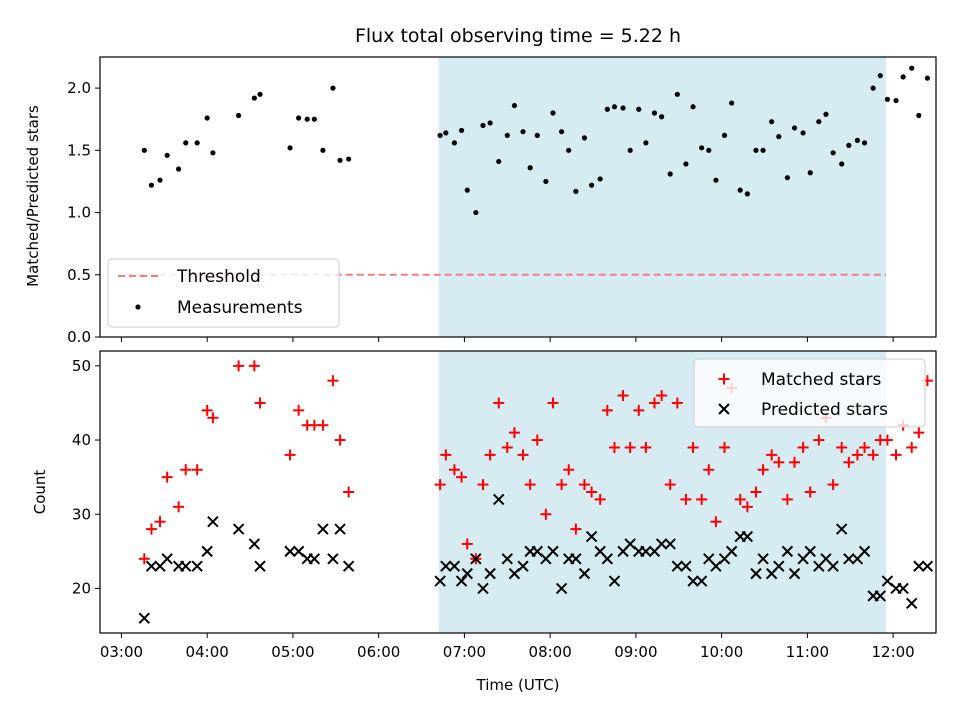 The width and height of the screenshot is (960, 720). Describe the element at coordinates (824, 410) in the screenshot. I see `legend-predicted-label: Predicted stars` at that location.